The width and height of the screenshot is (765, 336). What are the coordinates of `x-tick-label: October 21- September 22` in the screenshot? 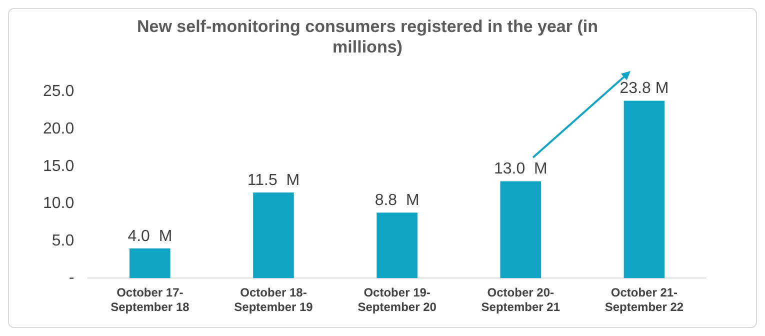 It's located at (644, 300).